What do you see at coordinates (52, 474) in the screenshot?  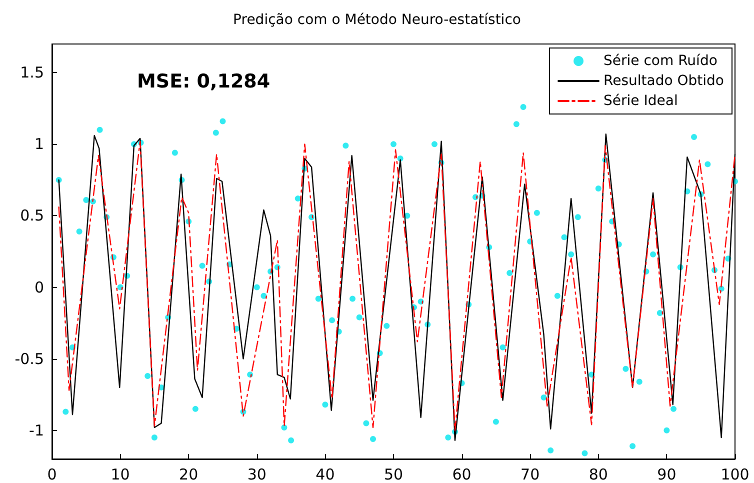 I see `x-tick-label: 0` at bounding box center [52, 474].